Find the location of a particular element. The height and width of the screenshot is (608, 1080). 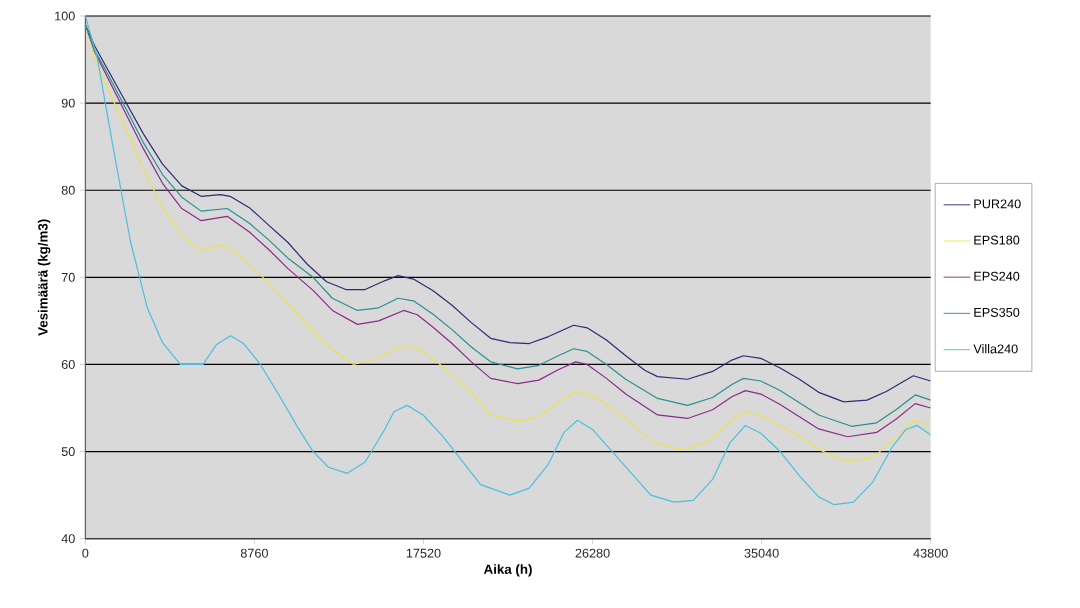

x-tick-label: 8760 is located at coordinates (254, 553).